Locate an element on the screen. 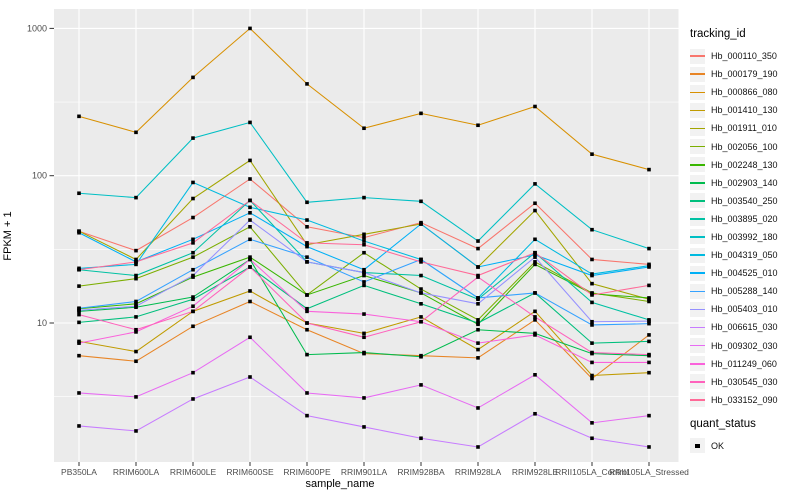 The height and width of the screenshot is (500, 800). legend-item-label: Hb_004319_050 is located at coordinates (744, 255).